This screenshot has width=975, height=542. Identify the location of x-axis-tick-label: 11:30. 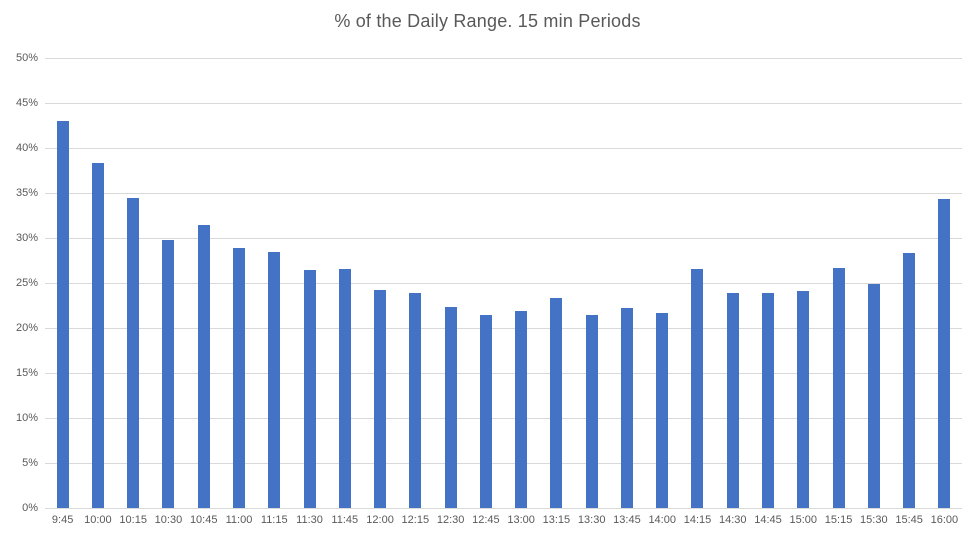
(309, 520).